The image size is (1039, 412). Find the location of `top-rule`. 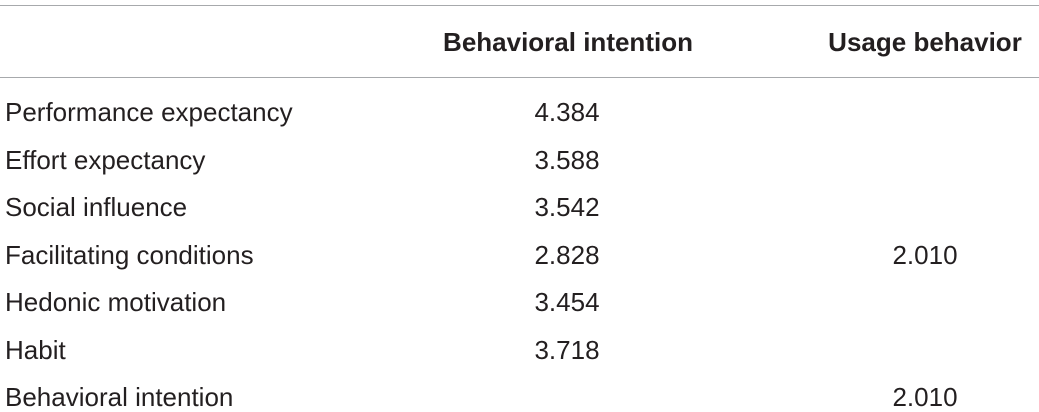

top-rule is located at coordinates (519, 5).